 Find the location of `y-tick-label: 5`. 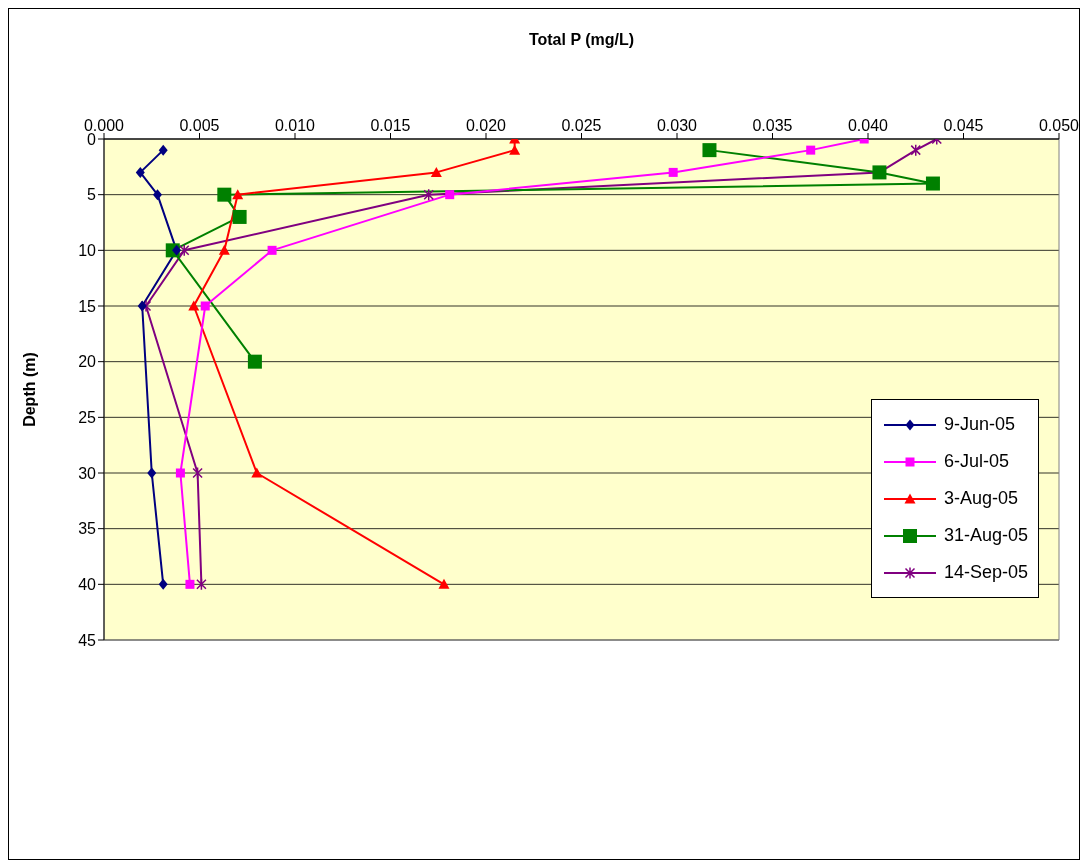

y-tick-label: 5 is located at coordinates (92, 195).